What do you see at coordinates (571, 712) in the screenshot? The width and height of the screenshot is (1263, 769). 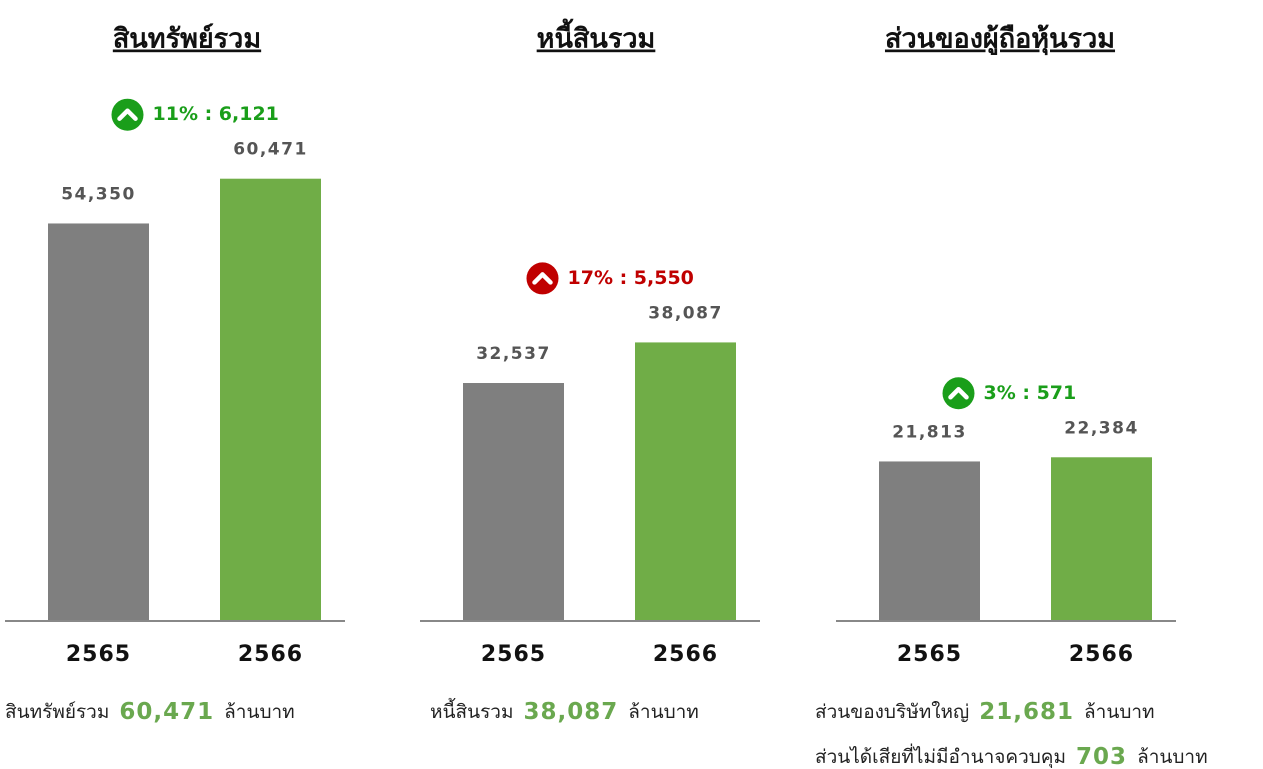 I see `note-value: 38,087` at bounding box center [571, 712].